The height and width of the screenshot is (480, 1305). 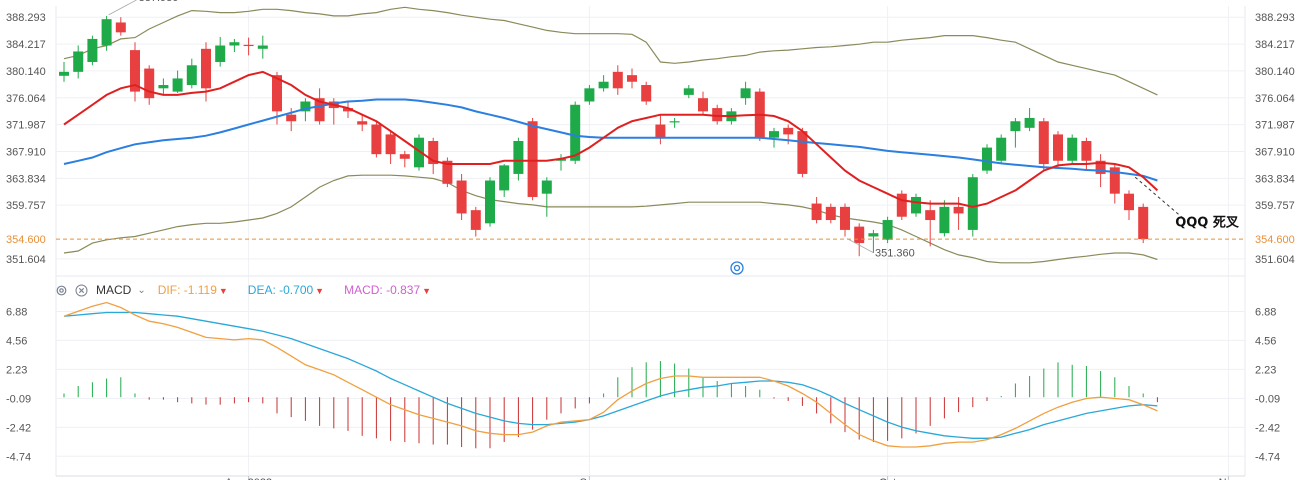 I want to click on price-tick-label-left: 351.604, so click(x=26, y=260).